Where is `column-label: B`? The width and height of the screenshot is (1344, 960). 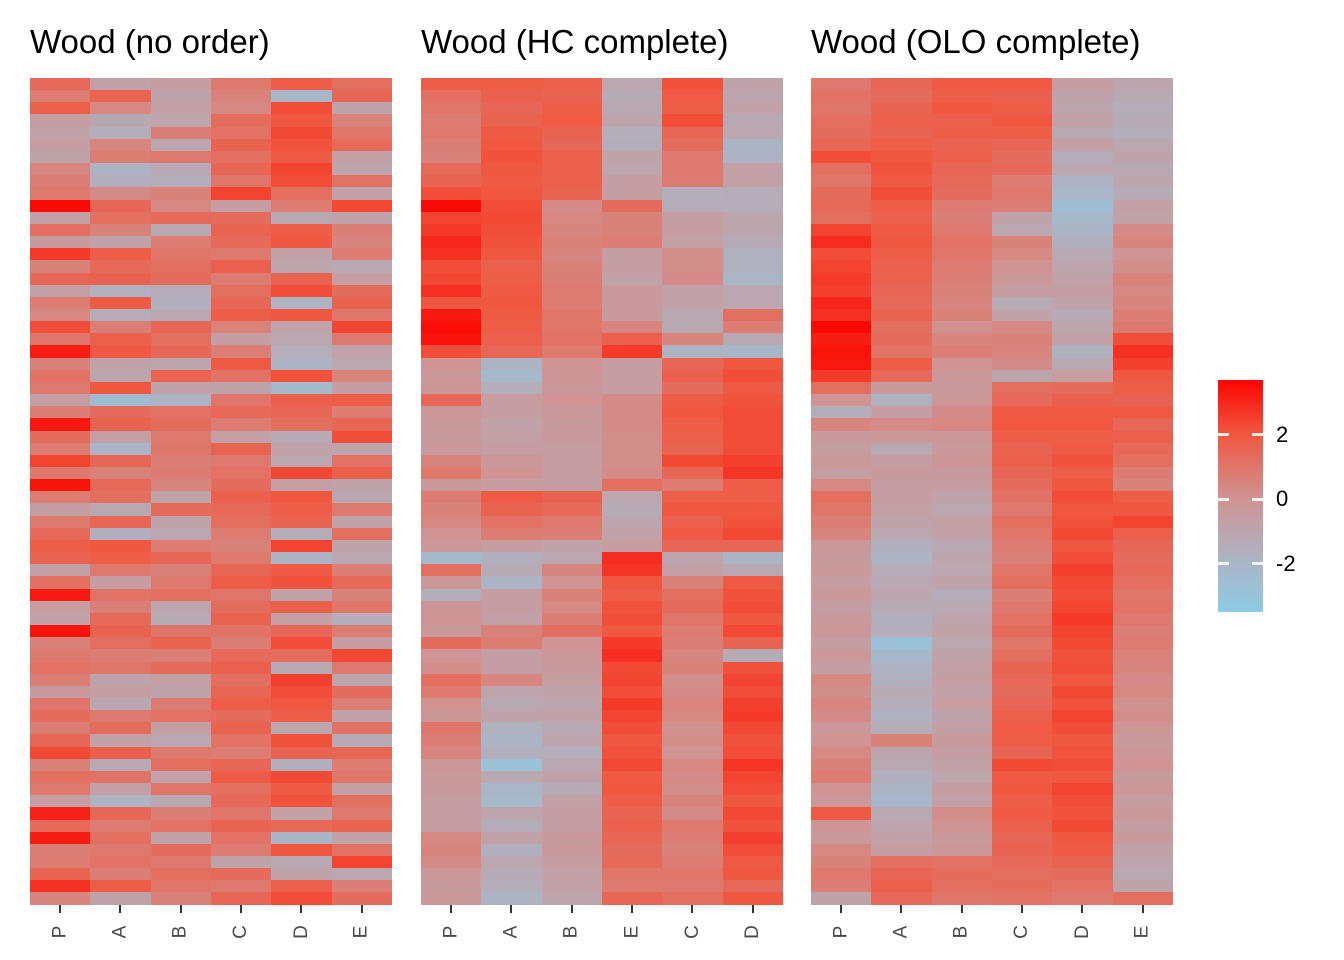 column-label: B is located at coordinates (180, 932).